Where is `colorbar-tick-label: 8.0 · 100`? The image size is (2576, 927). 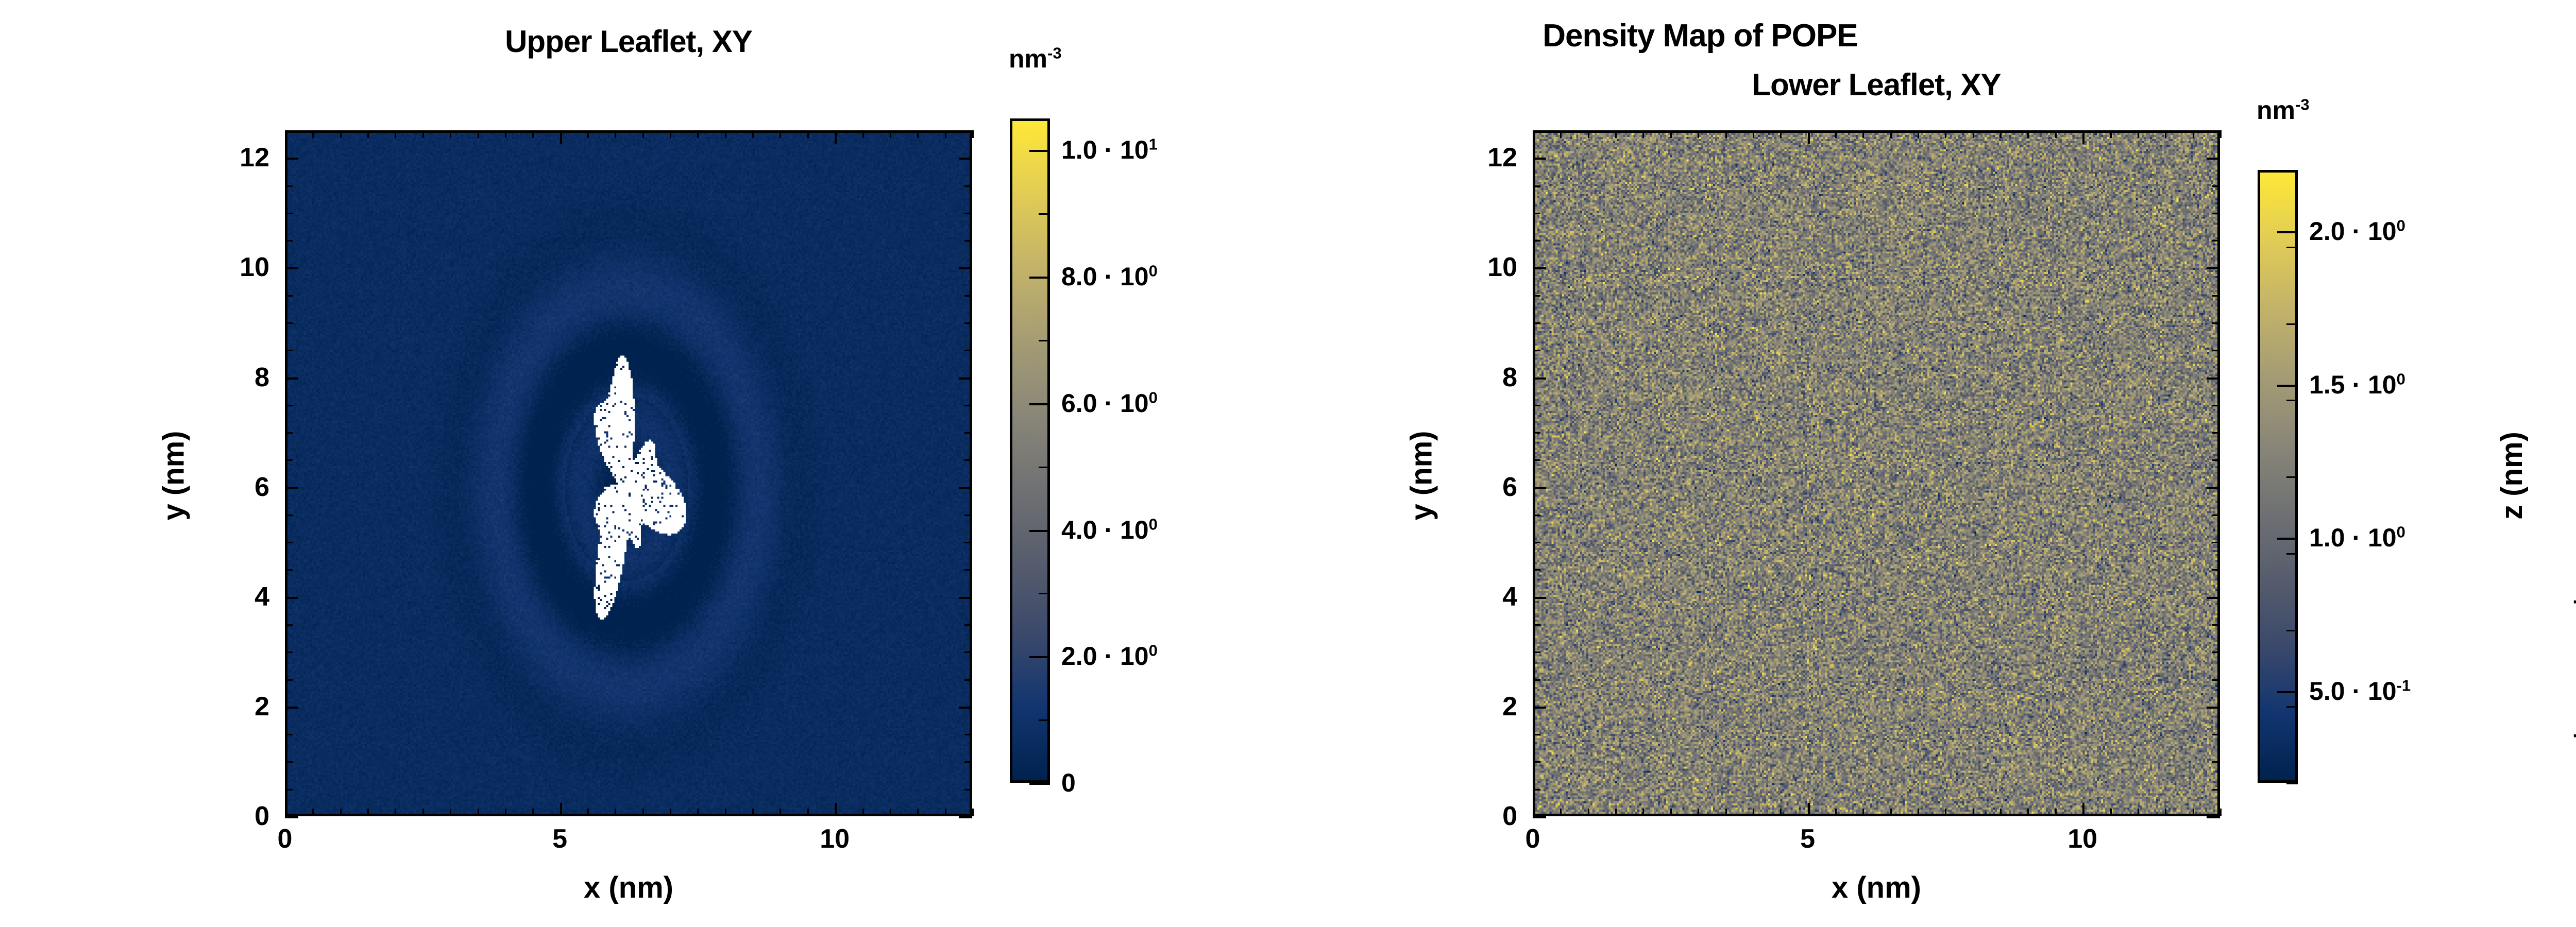 colorbar-tick-label: 8.0 · 100 is located at coordinates (1109, 276).